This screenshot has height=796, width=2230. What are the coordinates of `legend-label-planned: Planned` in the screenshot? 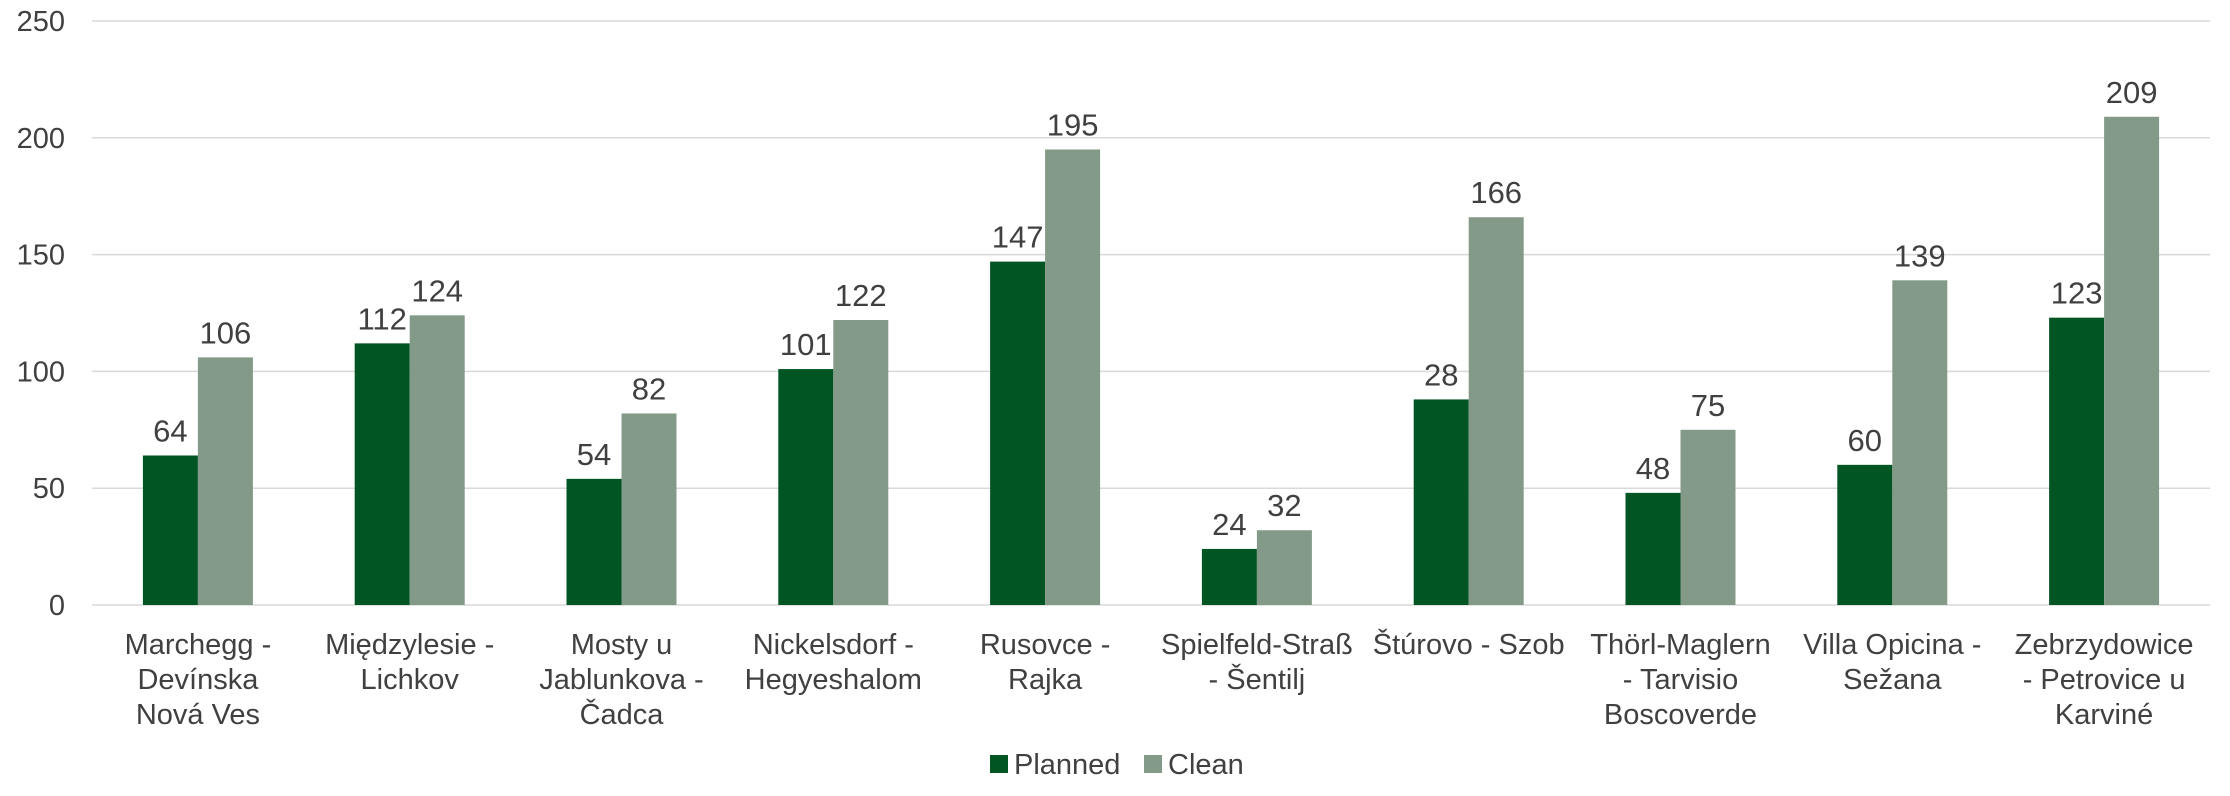 It's located at (1067, 765).